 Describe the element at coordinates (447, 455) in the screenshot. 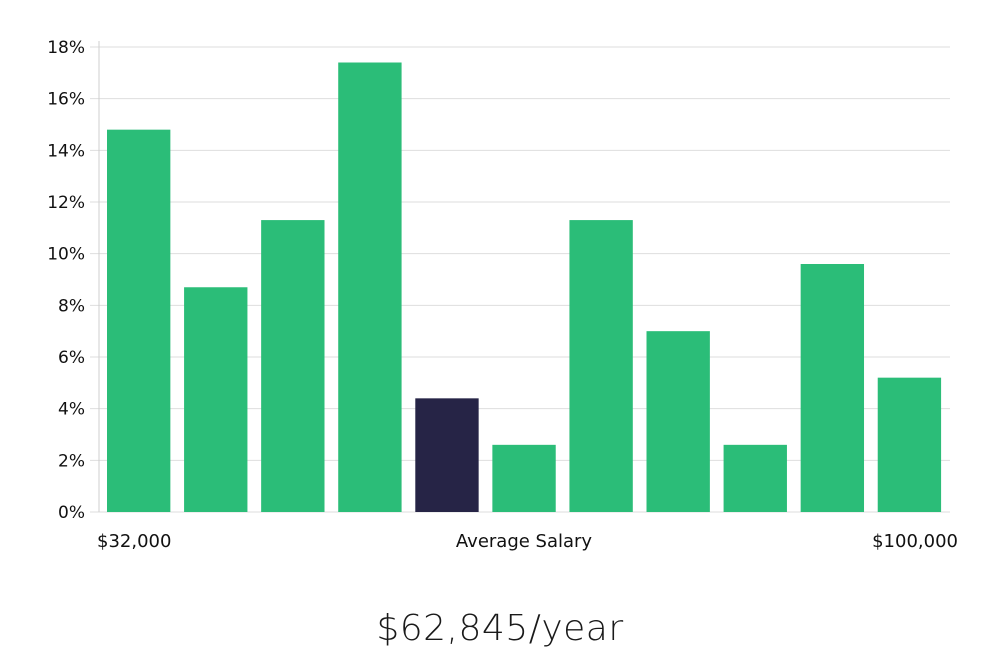

I see `bar-average-salary` at that location.